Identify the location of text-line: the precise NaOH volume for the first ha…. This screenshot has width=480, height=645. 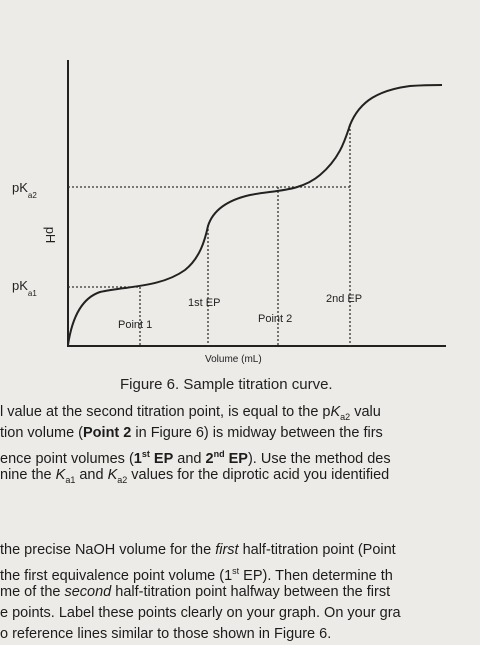
(240, 550).